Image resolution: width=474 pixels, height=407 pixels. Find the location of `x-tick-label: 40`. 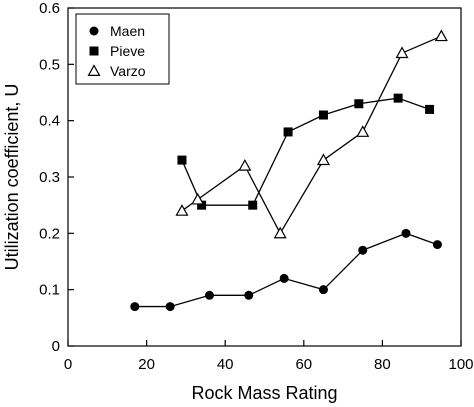

x-tick-label: 40 is located at coordinates (225, 364).